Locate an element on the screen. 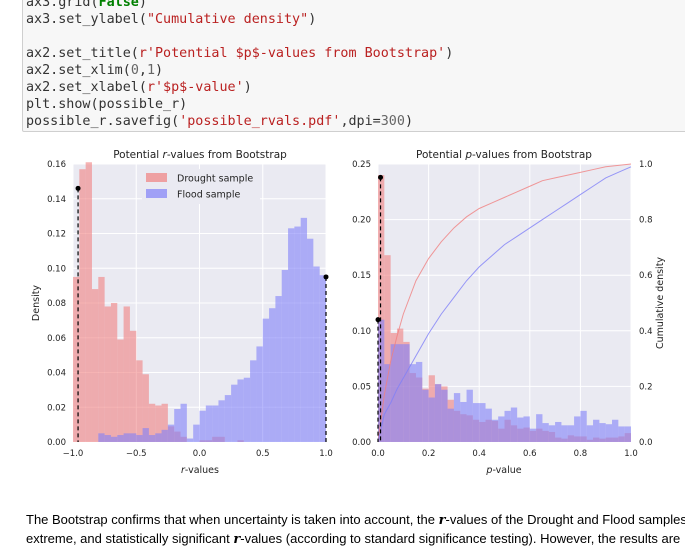  left-y-axis-label: Density is located at coordinates (36, 303).